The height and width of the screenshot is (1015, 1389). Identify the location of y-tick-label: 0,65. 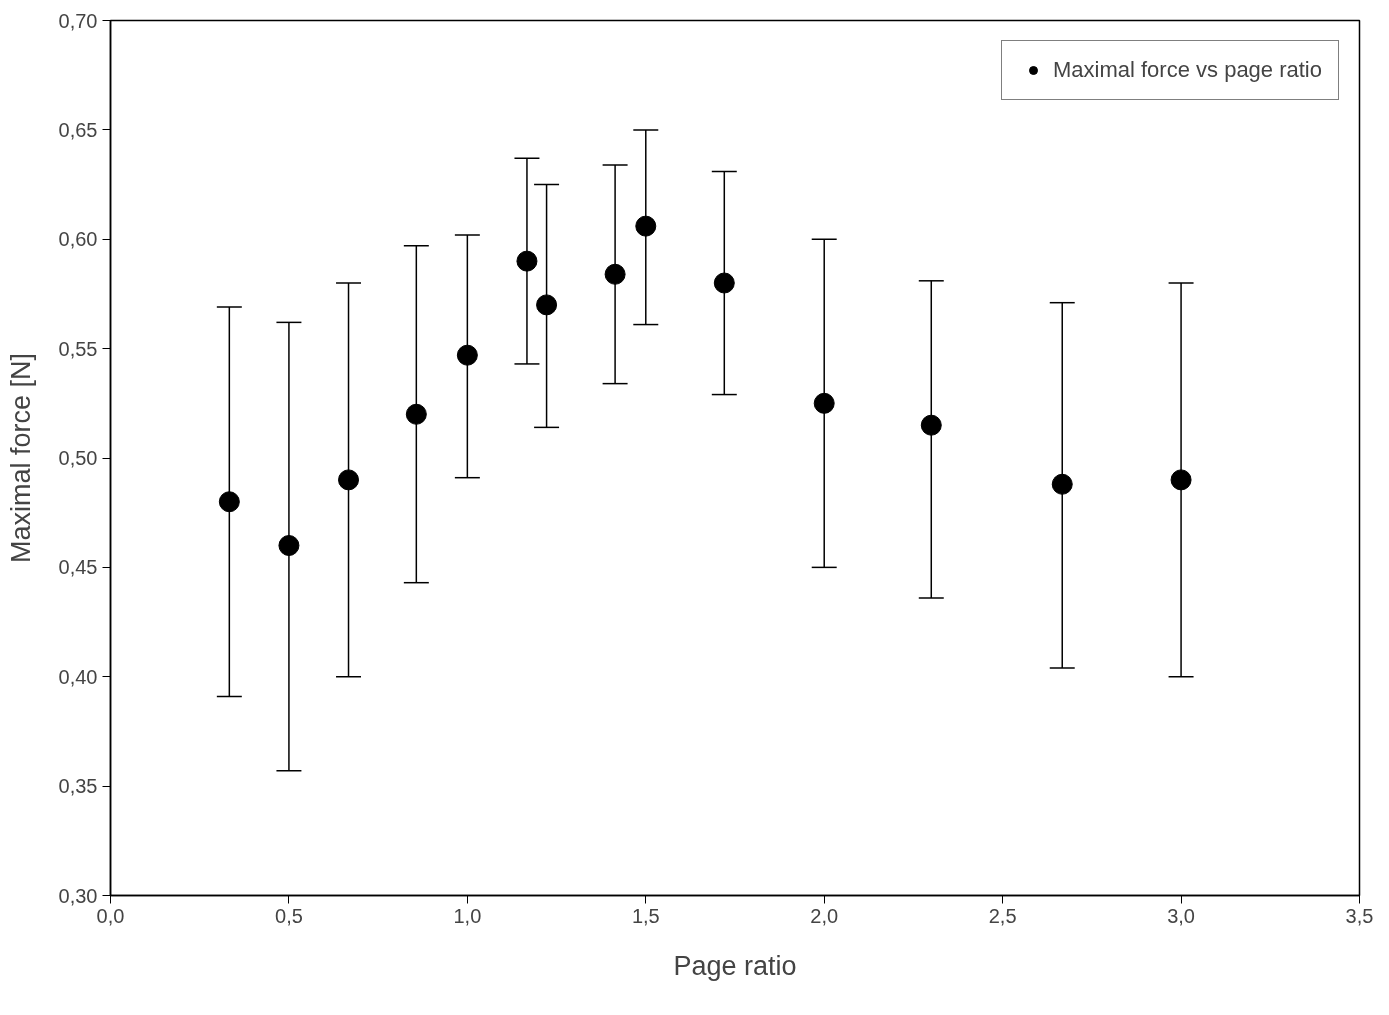
(78, 129).